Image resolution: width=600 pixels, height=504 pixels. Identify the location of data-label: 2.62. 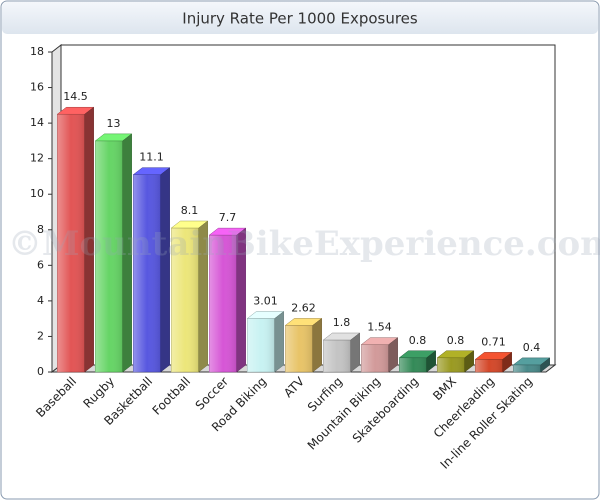
(303, 307).